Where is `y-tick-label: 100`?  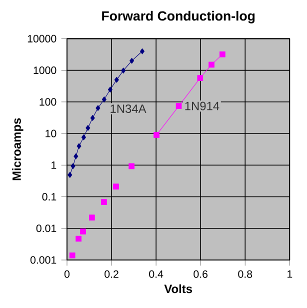
y-tick-label: 100 is located at coordinates (48, 102).